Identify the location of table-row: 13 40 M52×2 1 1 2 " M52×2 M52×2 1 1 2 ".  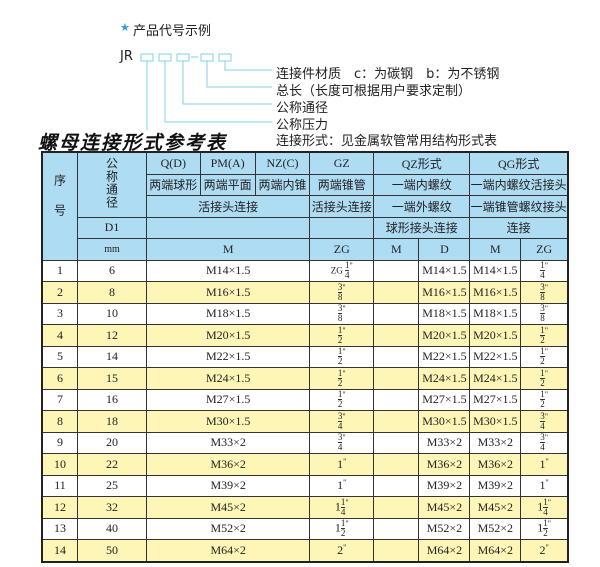
(305, 528).